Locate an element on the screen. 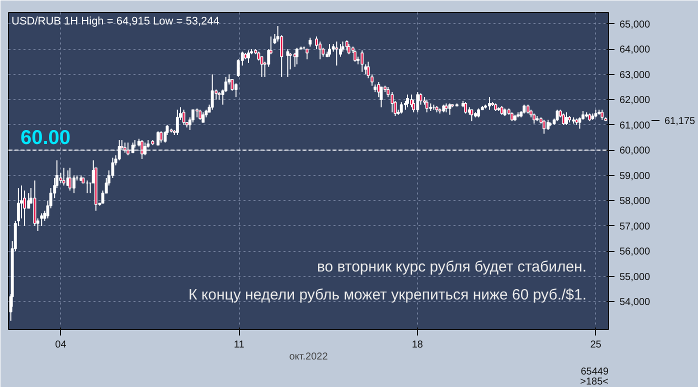 The image size is (698, 387). x-tick-label: 18 is located at coordinates (418, 345).